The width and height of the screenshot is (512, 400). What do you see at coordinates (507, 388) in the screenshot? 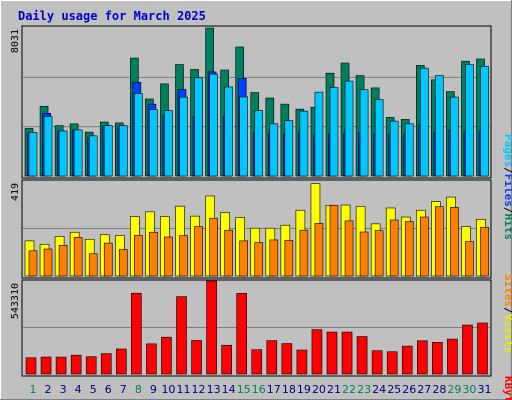
I see `kbytes-legend: KBytes` at bounding box center [507, 388].